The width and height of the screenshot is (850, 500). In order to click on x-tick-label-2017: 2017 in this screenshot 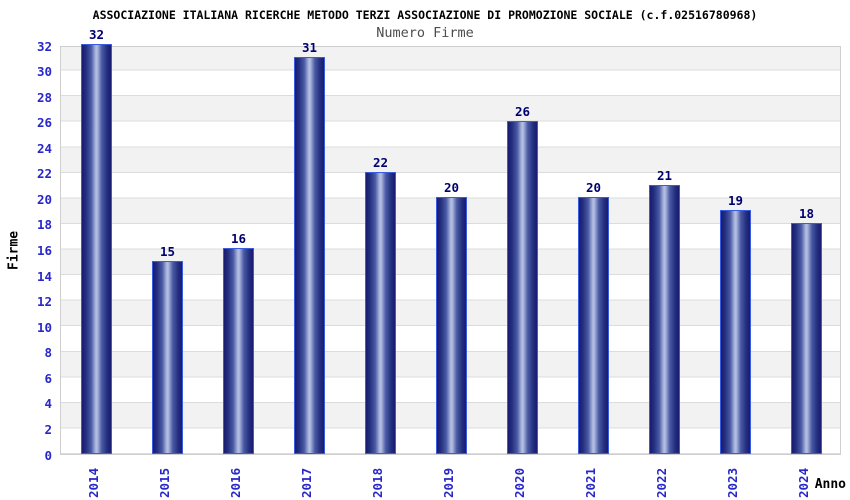, I will do `click(306, 482)`.